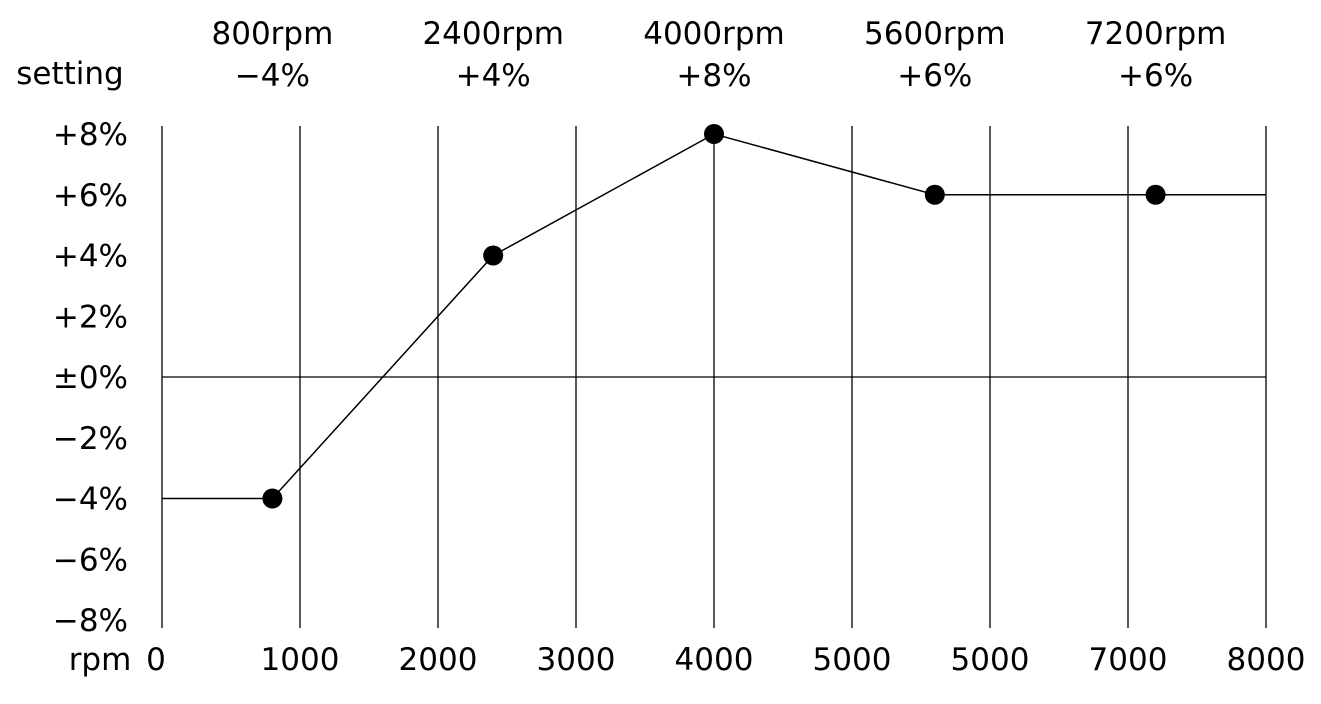 This screenshot has height=704, width=1321. Describe the element at coordinates (90, 196) in the screenshot. I see `y-tick-label: +6%` at that location.